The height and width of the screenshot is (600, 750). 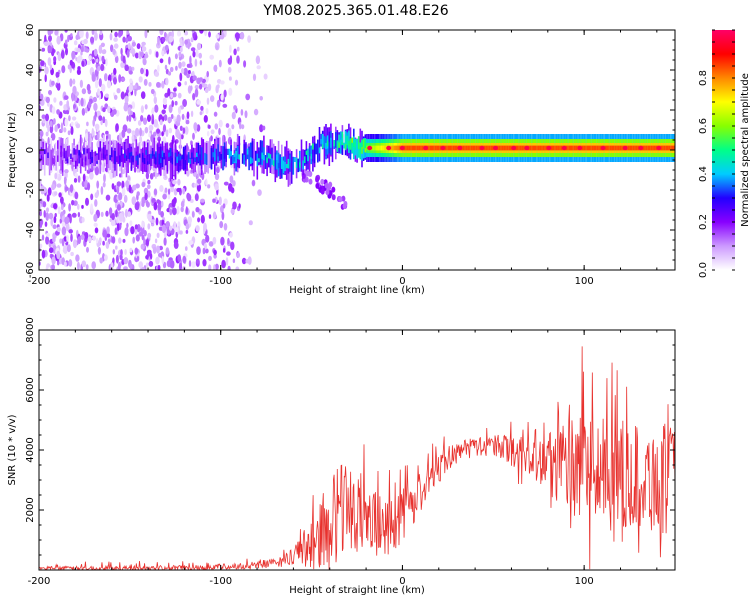 I want to click on x-tick-label: -100, so click(x=220, y=581).